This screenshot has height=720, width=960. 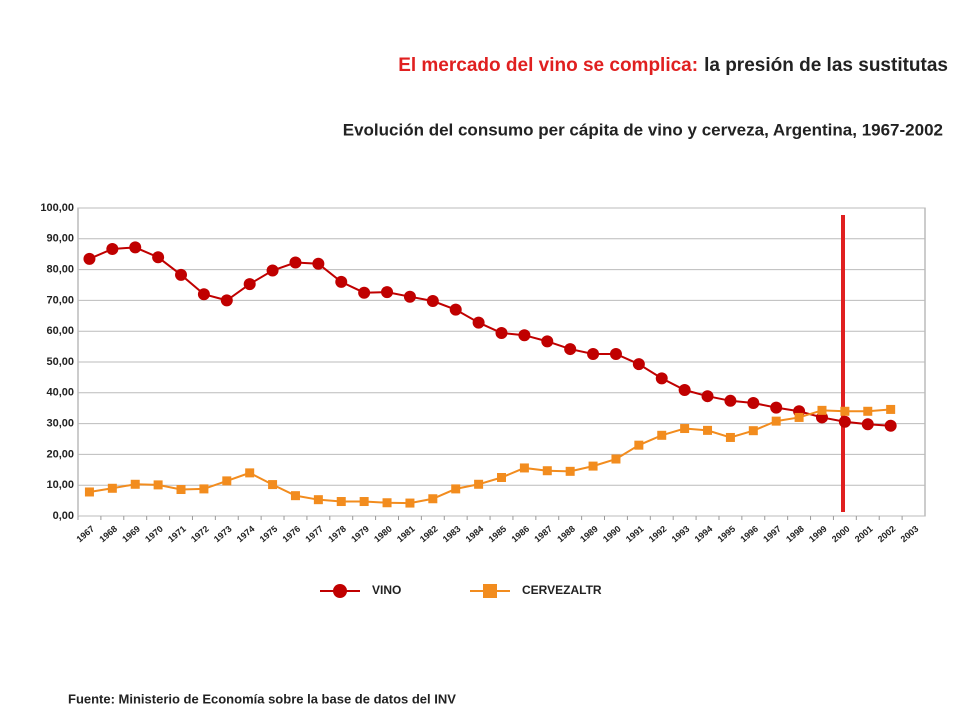 I want to click on x-tick-label: 1994, so click(x=704, y=534).